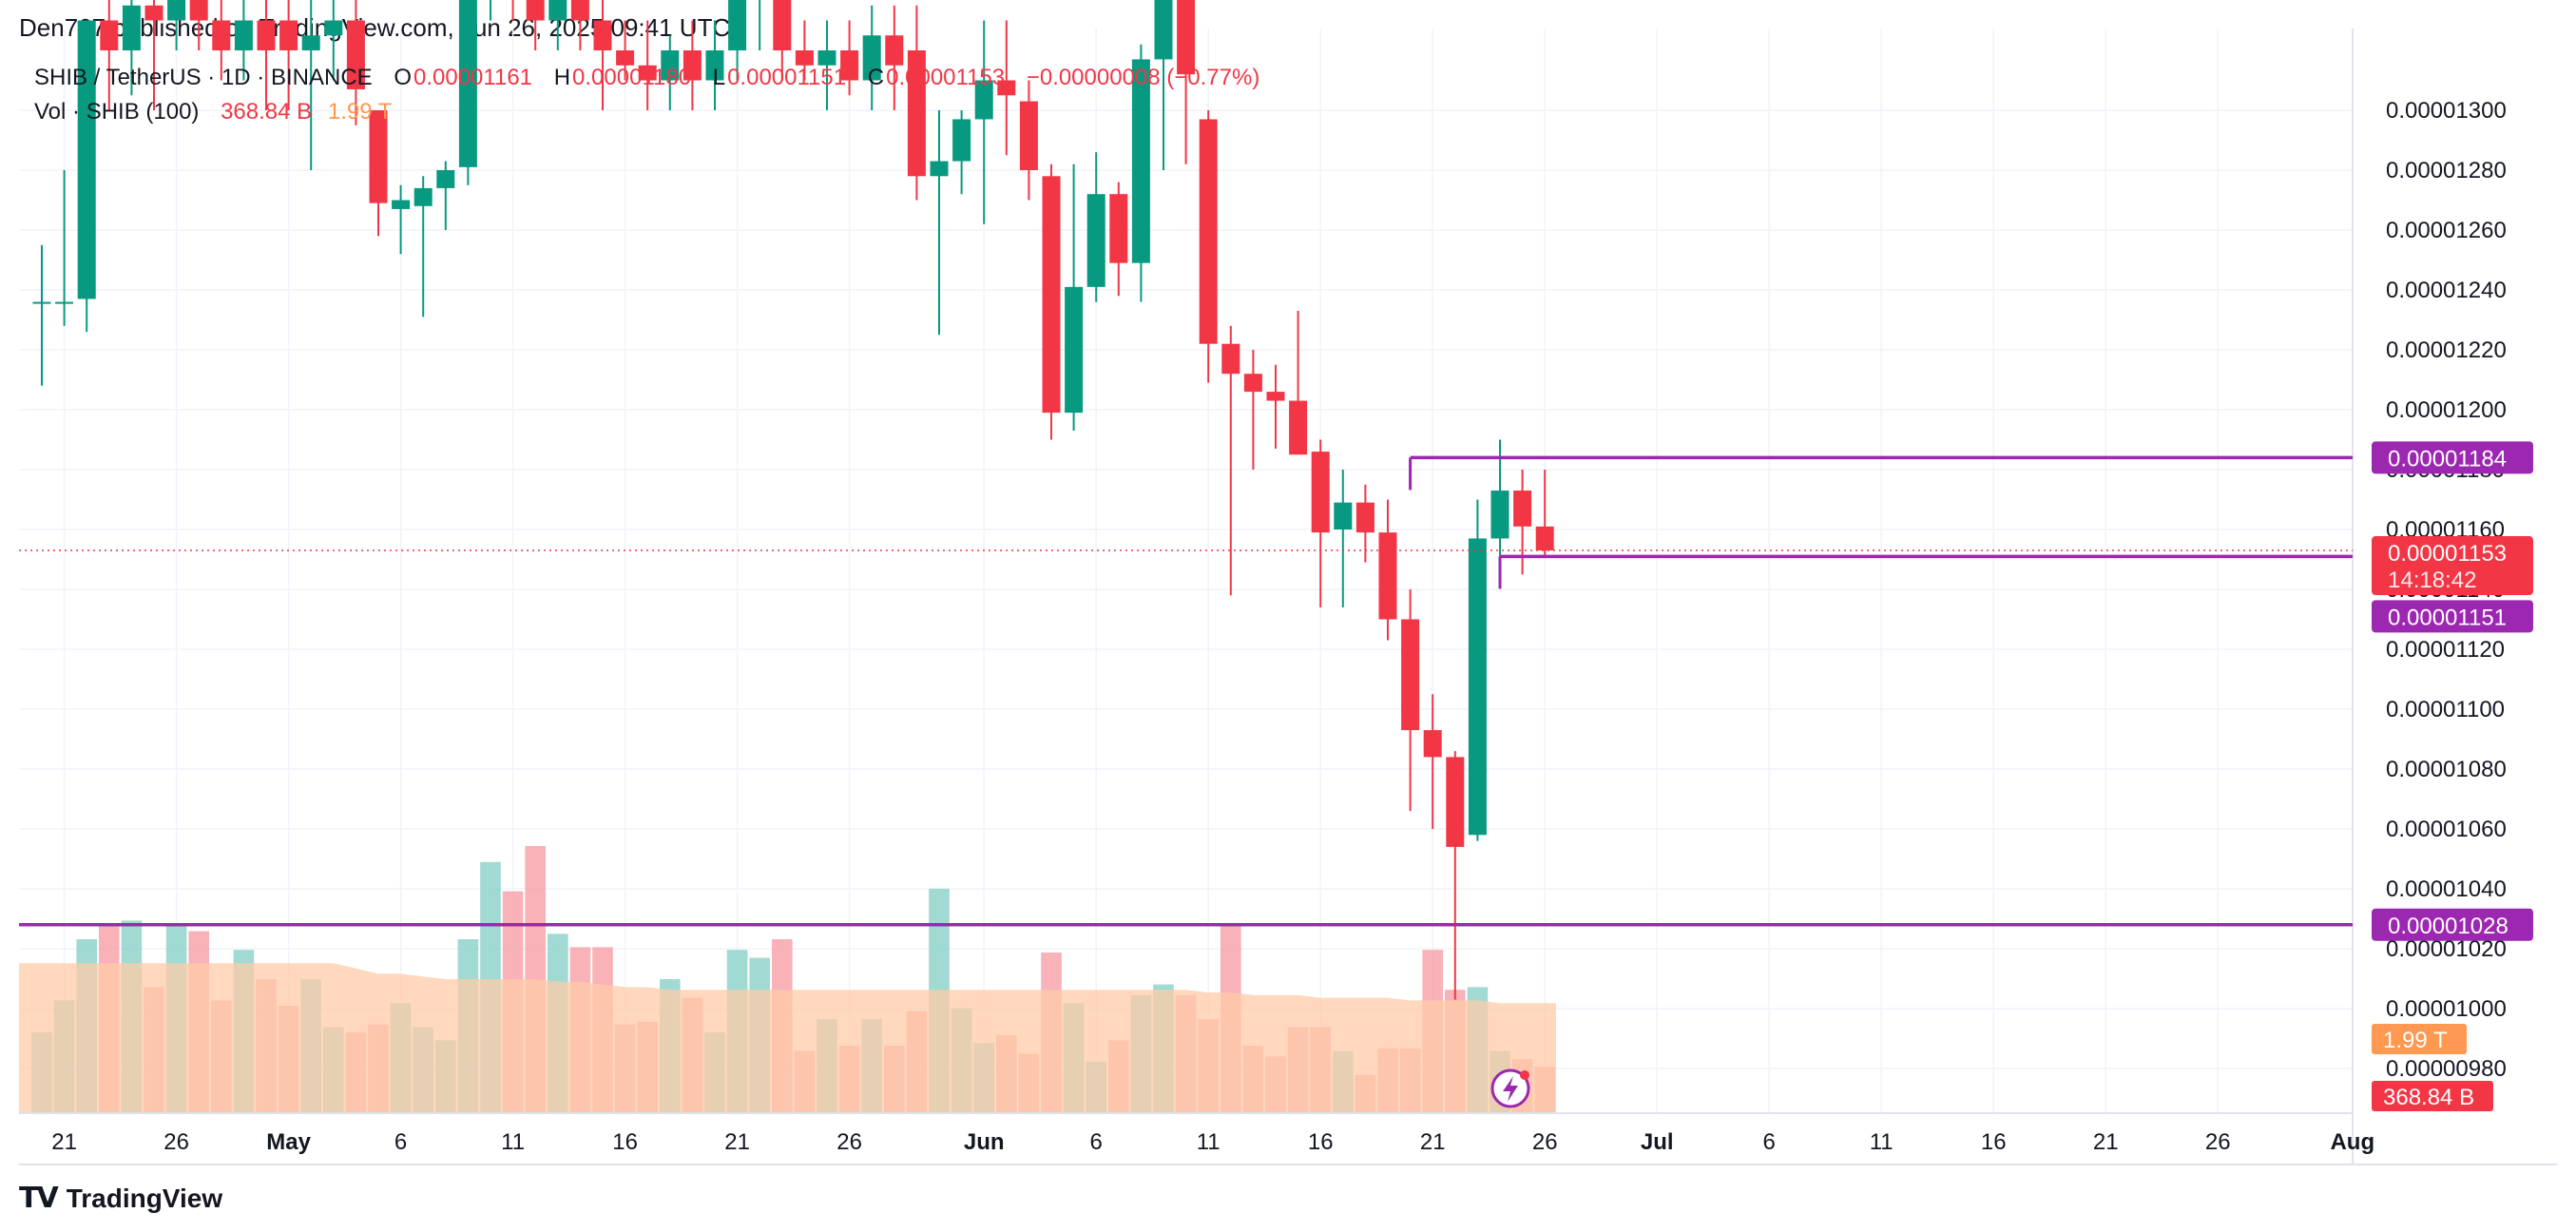 This screenshot has height=1232, width=2576. Describe the element at coordinates (2447, 410) in the screenshot. I see `price-tick-label: 0.00001200` at that location.